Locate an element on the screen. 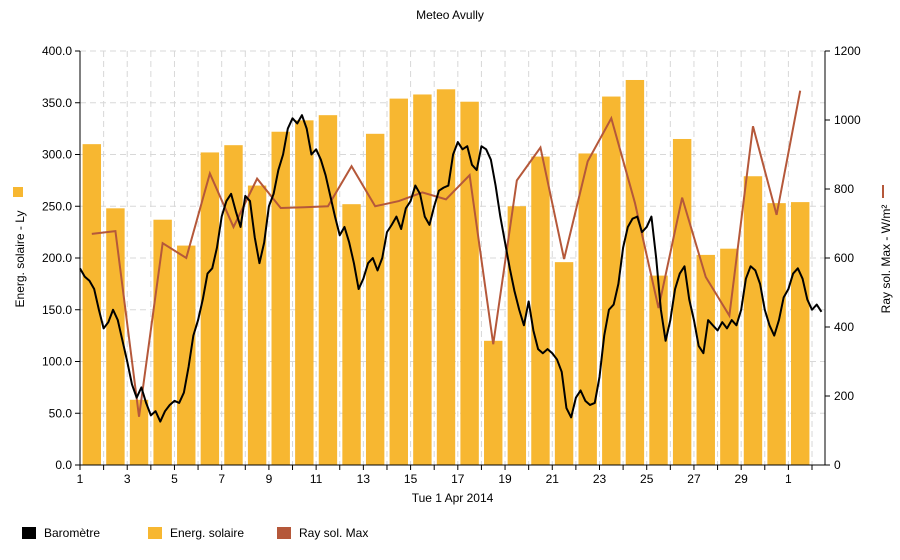 The width and height of the screenshot is (900, 560). legend: Baromètre Energ. solaire Ray sol. Max is located at coordinates (450, 536).